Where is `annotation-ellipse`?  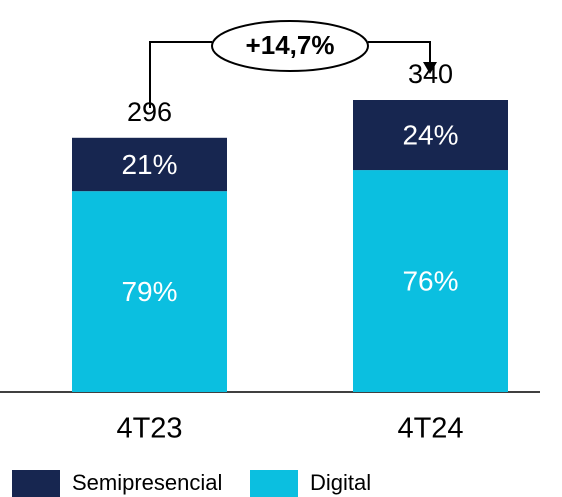 annotation-ellipse is located at coordinates (290, 46).